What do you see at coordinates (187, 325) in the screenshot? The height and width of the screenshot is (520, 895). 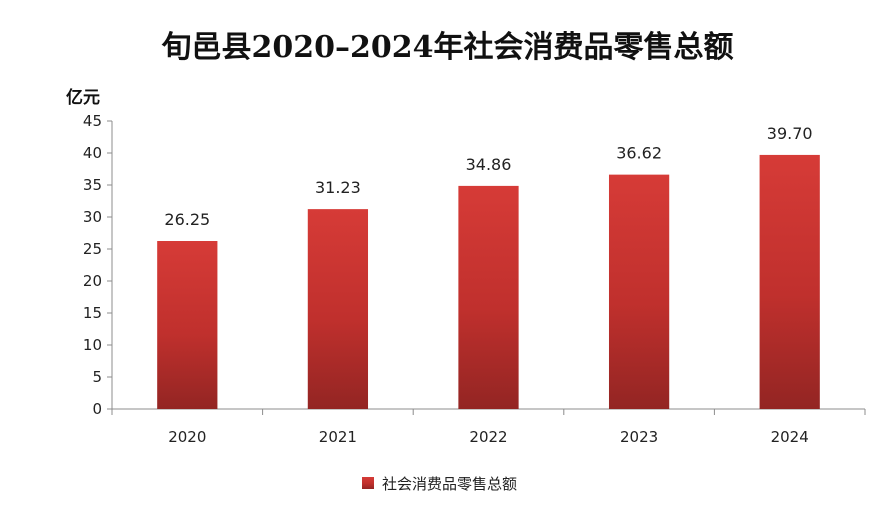 I see `bar-2020` at bounding box center [187, 325].